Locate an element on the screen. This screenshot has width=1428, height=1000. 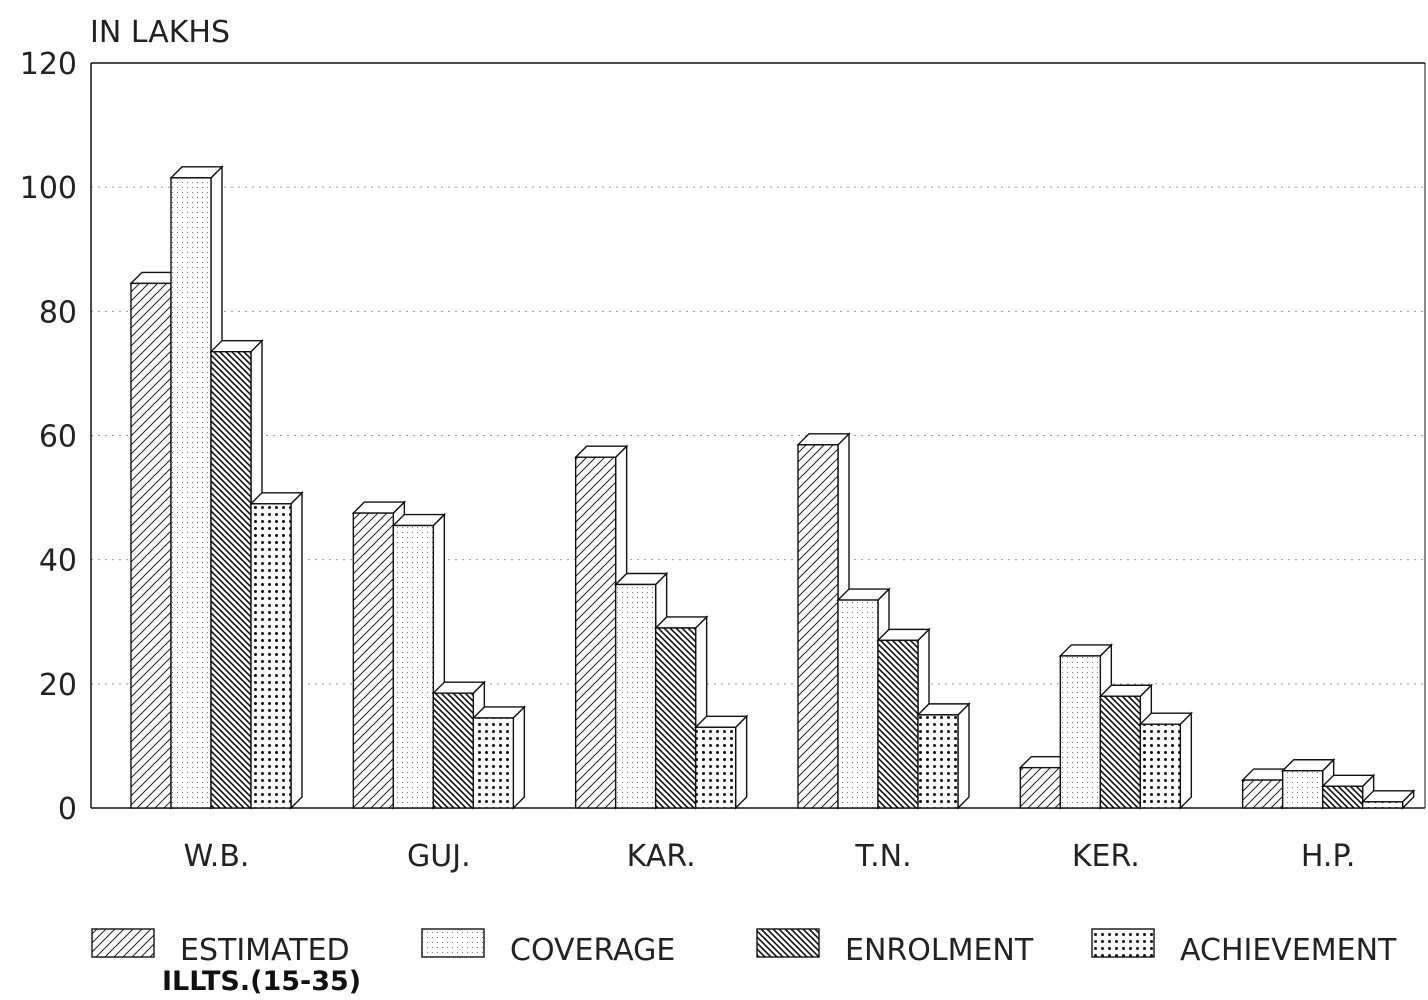
y-tick-label: 40 is located at coordinates (58, 561).